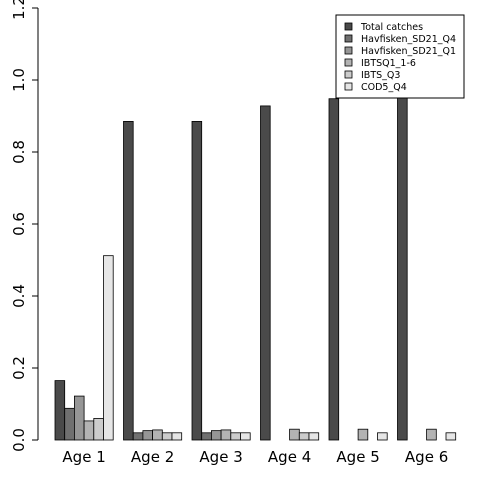 The image size is (480, 480). I want to click on y-tick-label: 1.2, so click(19, 10).